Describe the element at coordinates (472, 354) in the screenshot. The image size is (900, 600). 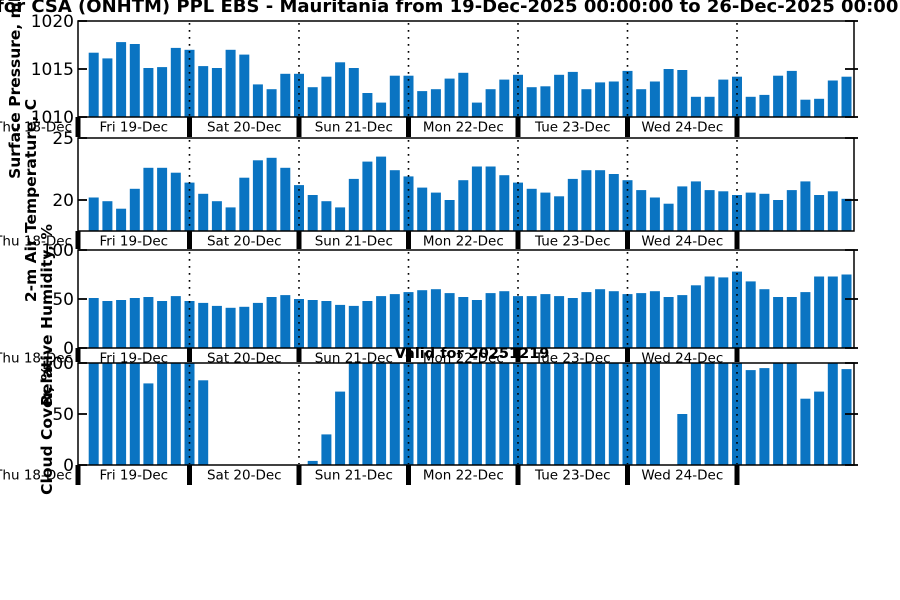
I see `valid-for-label: Valid for 20251219` at that location.